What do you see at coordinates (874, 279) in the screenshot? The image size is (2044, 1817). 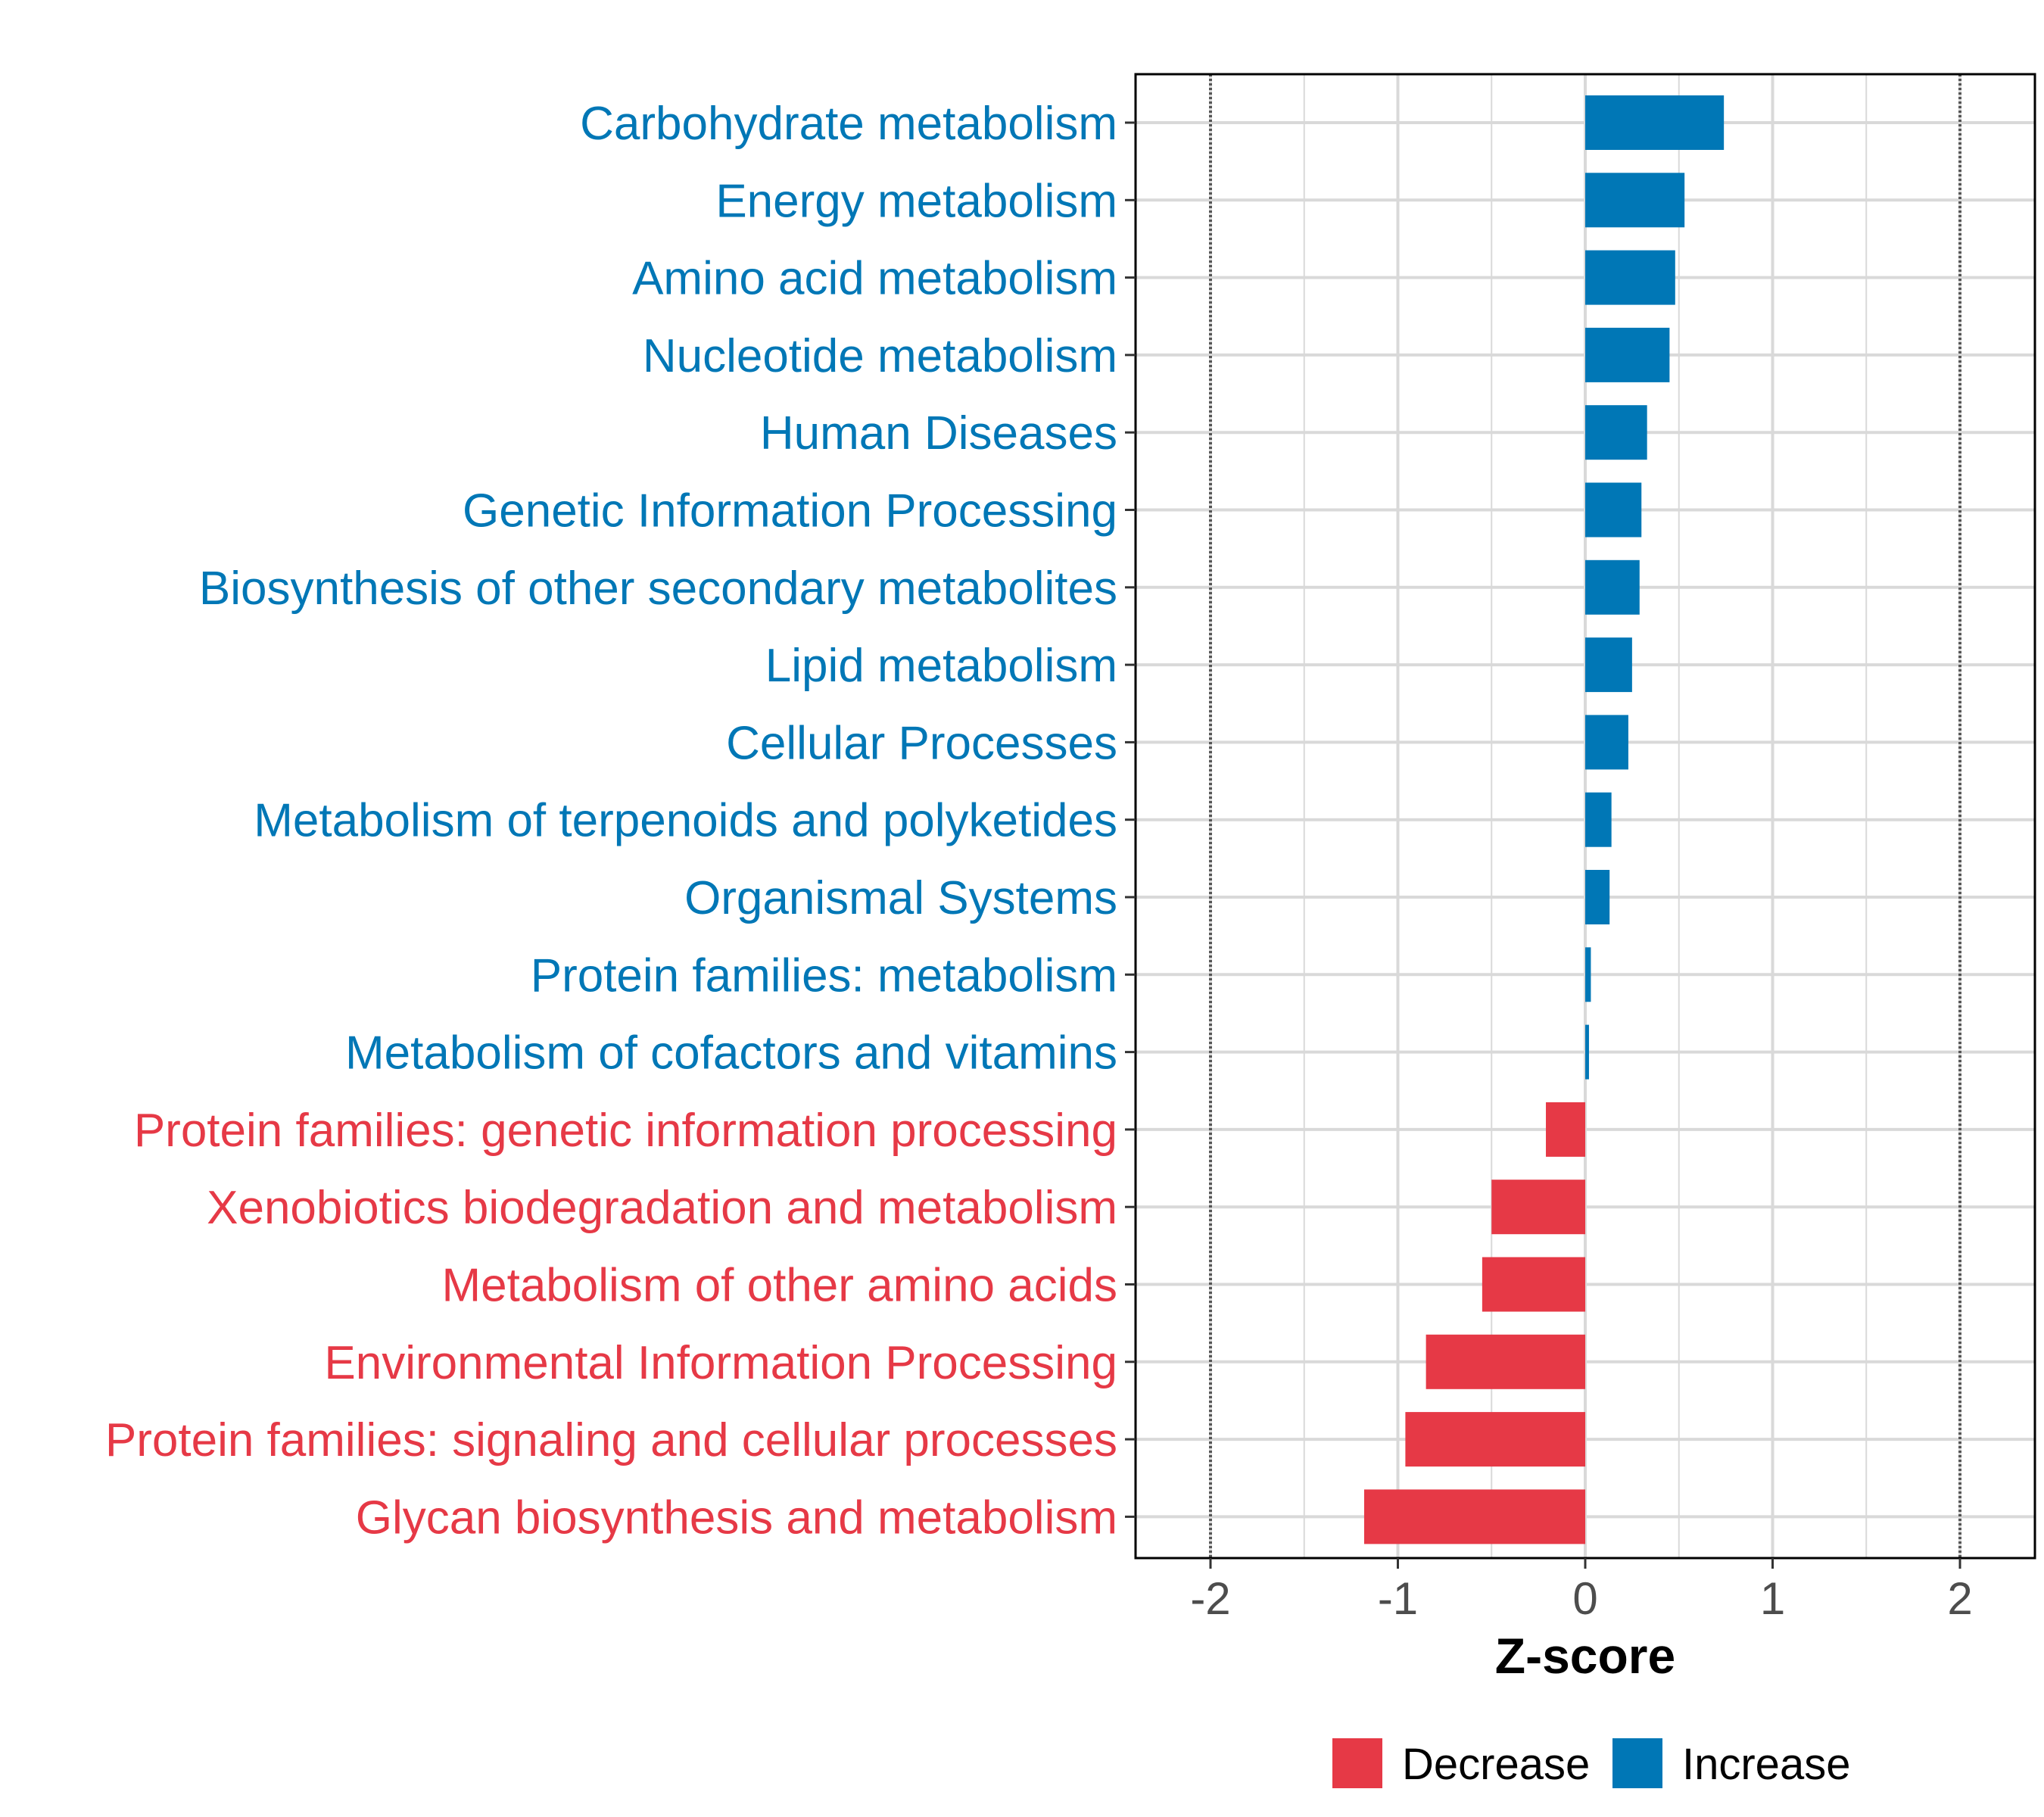 I see `category-label: Amino acid metabolism` at bounding box center [874, 279].